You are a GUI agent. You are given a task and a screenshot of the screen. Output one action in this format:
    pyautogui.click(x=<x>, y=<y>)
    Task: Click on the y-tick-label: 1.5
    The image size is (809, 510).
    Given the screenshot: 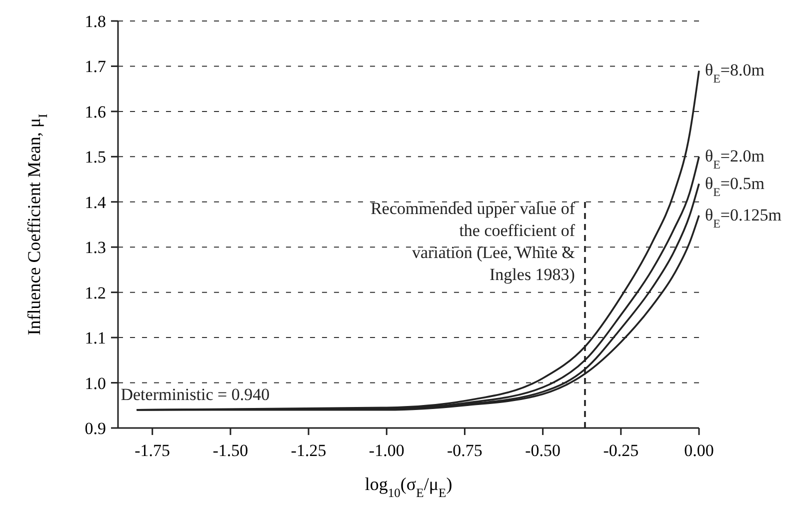 What is the action you would take?
    pyautogui.click(x=95, y=157)
    